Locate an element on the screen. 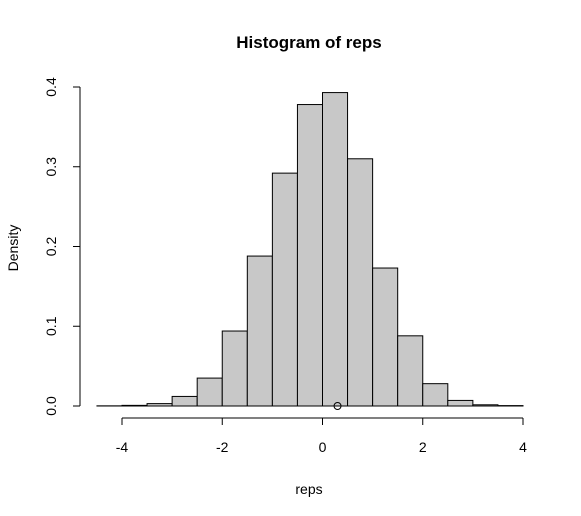  x-axis-label: reps is located at coordinates (308, 489).